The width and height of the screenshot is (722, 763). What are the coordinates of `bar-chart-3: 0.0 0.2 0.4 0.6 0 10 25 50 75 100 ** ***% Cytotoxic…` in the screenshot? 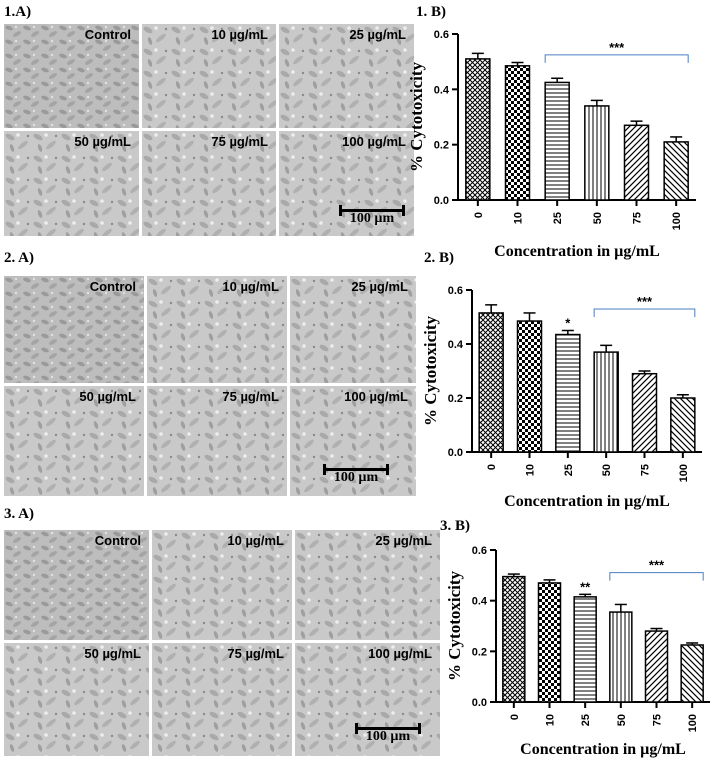 It's located at (581, 644).